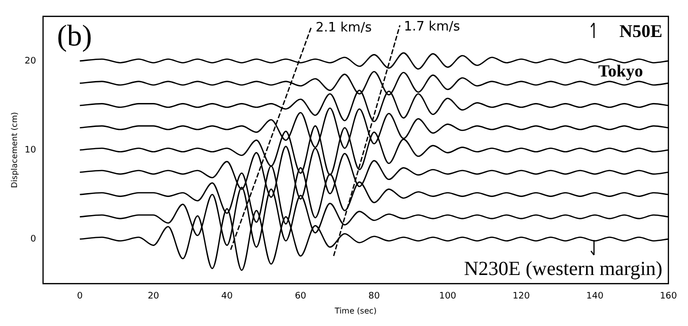 The height and width of the screenshot is (326, 688). Describe the element at coordinates (30, 61) in the screenshot. I see `y-tick-label: 20` at that location.